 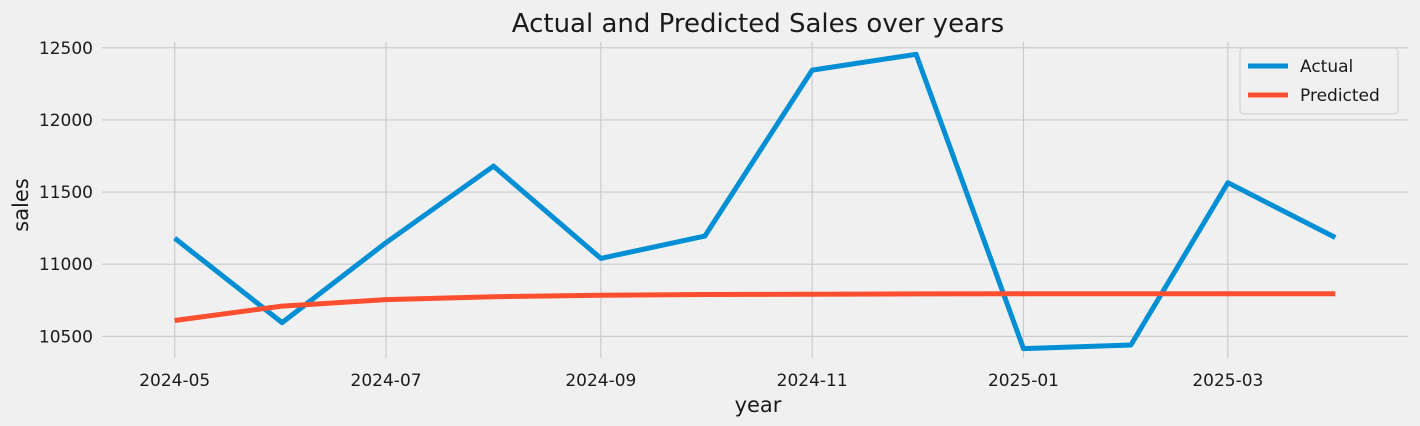 What do you see at coordinates (600, 381) in the screenshot?
I see `x-tick-label: 2024-09` at bounding box center [600, 381].